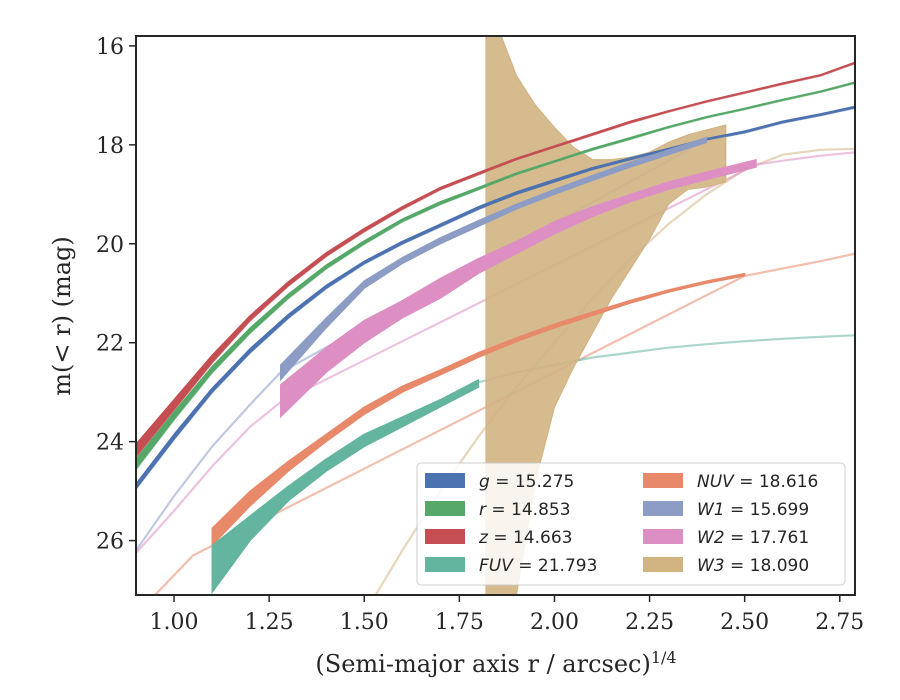  I want to click on y-axis-title: m(< r) (mag), so click(62, 315).